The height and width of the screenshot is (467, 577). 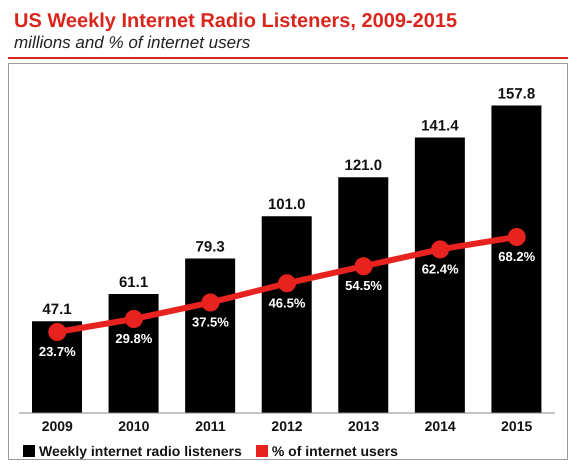 I want to click on data-label: 141.4, so click(x=440, y=125).